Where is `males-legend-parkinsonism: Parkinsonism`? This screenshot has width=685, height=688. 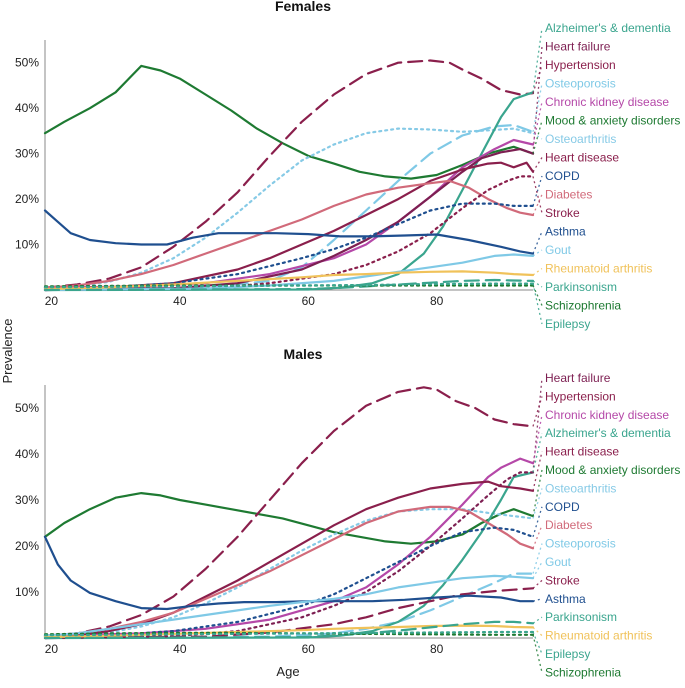 males-legend-parkinsonism: Parkinsonism is located at coordinates (581, 617).